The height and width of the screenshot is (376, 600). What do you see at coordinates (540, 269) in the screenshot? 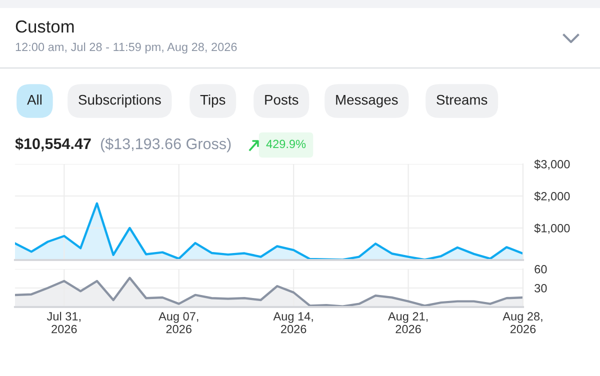
I see `y-tick-label: 60` at bounding box center [540, 269].